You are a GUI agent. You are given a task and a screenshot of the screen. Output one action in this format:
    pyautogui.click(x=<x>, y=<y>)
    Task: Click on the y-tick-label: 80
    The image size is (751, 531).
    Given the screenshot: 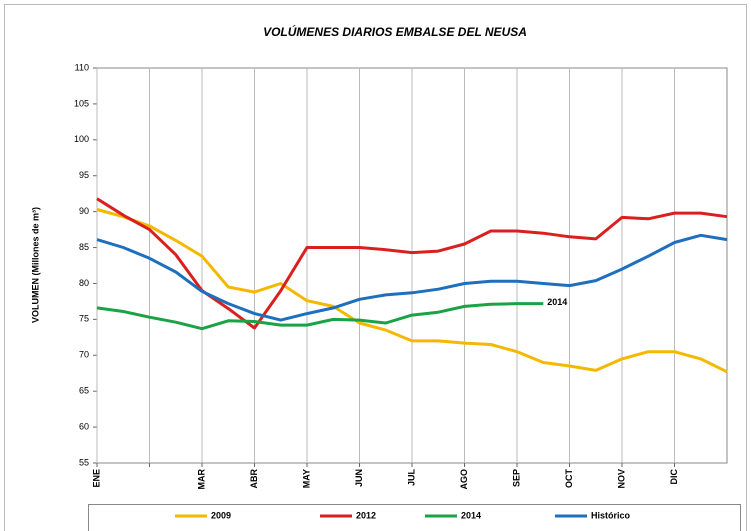 What is the action you would take?
    pyautogui.click(x=84, y=283)
    